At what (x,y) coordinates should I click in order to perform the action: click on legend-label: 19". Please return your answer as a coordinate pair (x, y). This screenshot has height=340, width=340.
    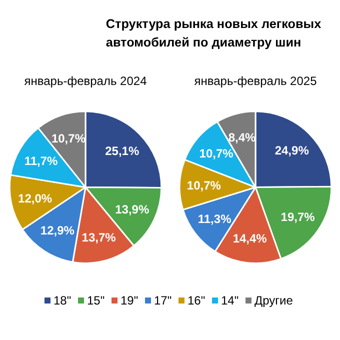
    Looking at the image, I should click on (129, 301).